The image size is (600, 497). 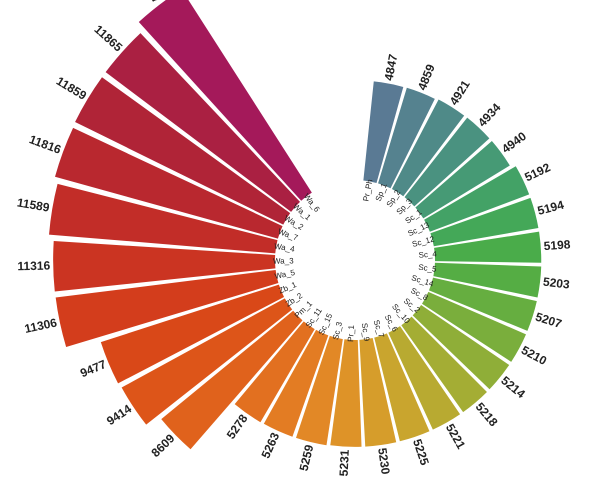 What do you see at coordinates (428, 268) in the screenshot?
I see `category-label: Sc_5` at bounding box center [428, 268].